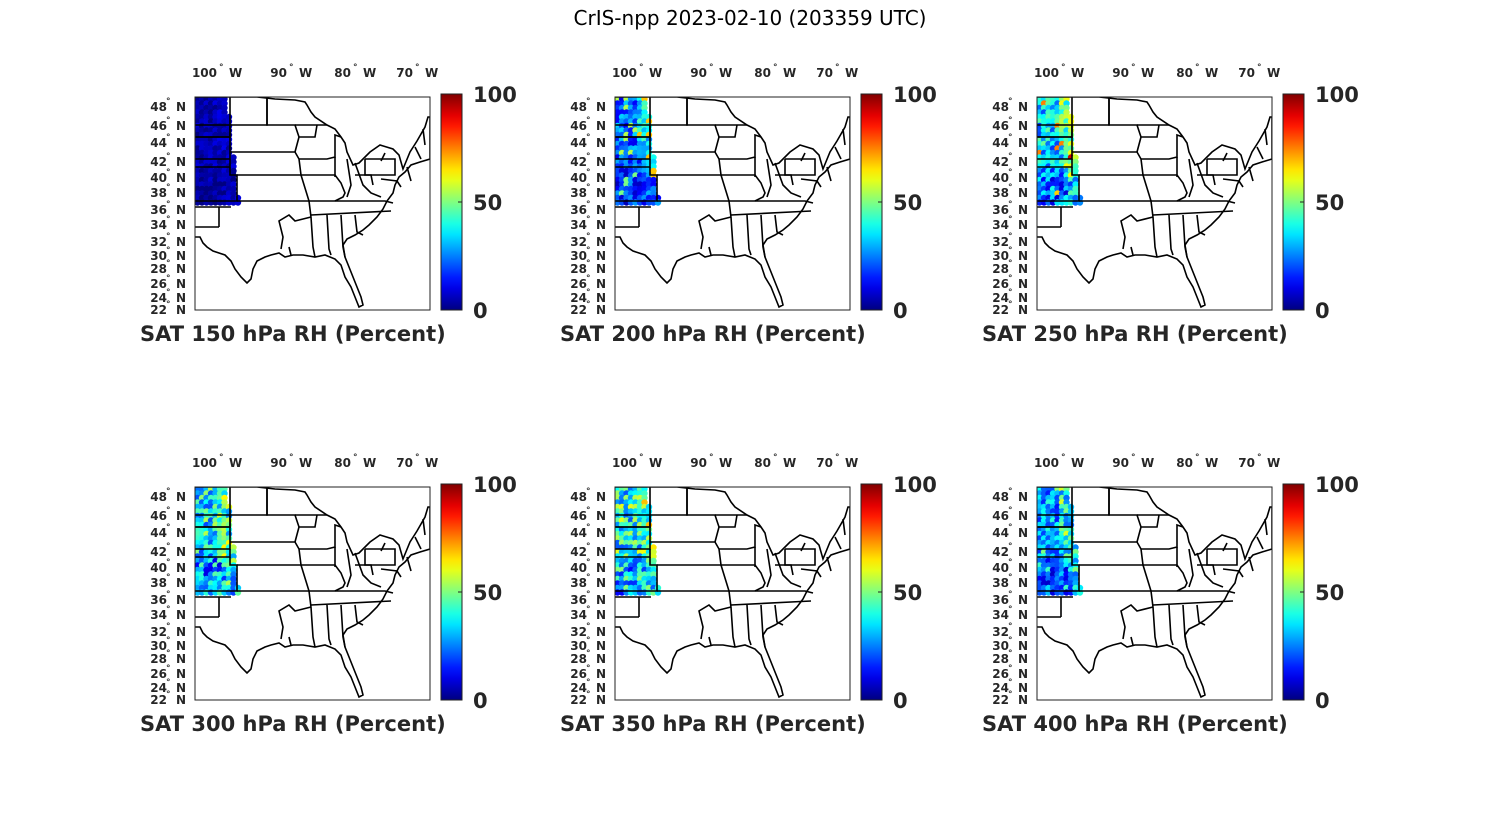 The image size is (1500, 829). I want to click on panel-title: SAT 150 hPa RH (Percent), so click(293, 334).